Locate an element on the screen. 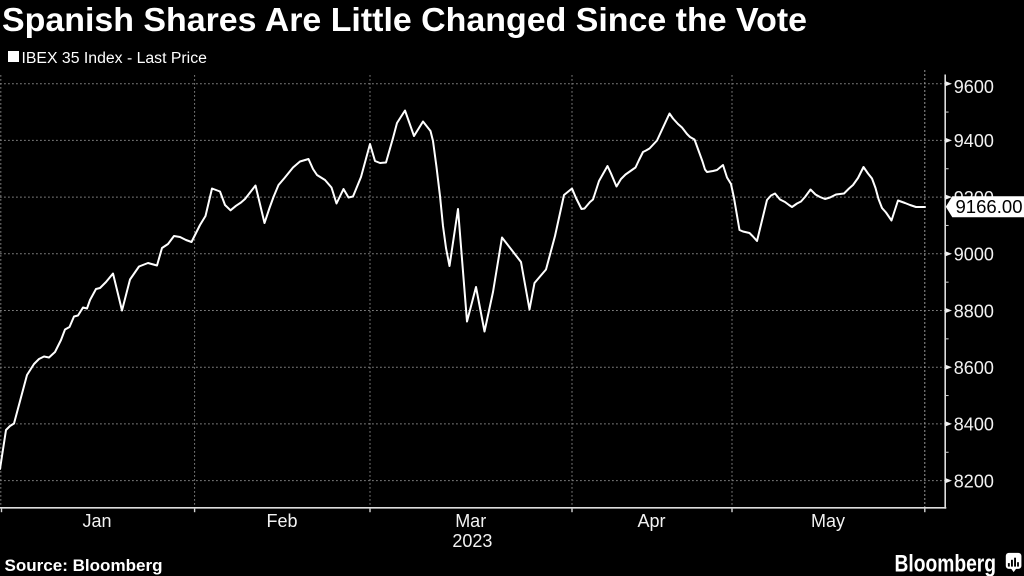  svg-text: 8400 is located at coordinates (974, 425).